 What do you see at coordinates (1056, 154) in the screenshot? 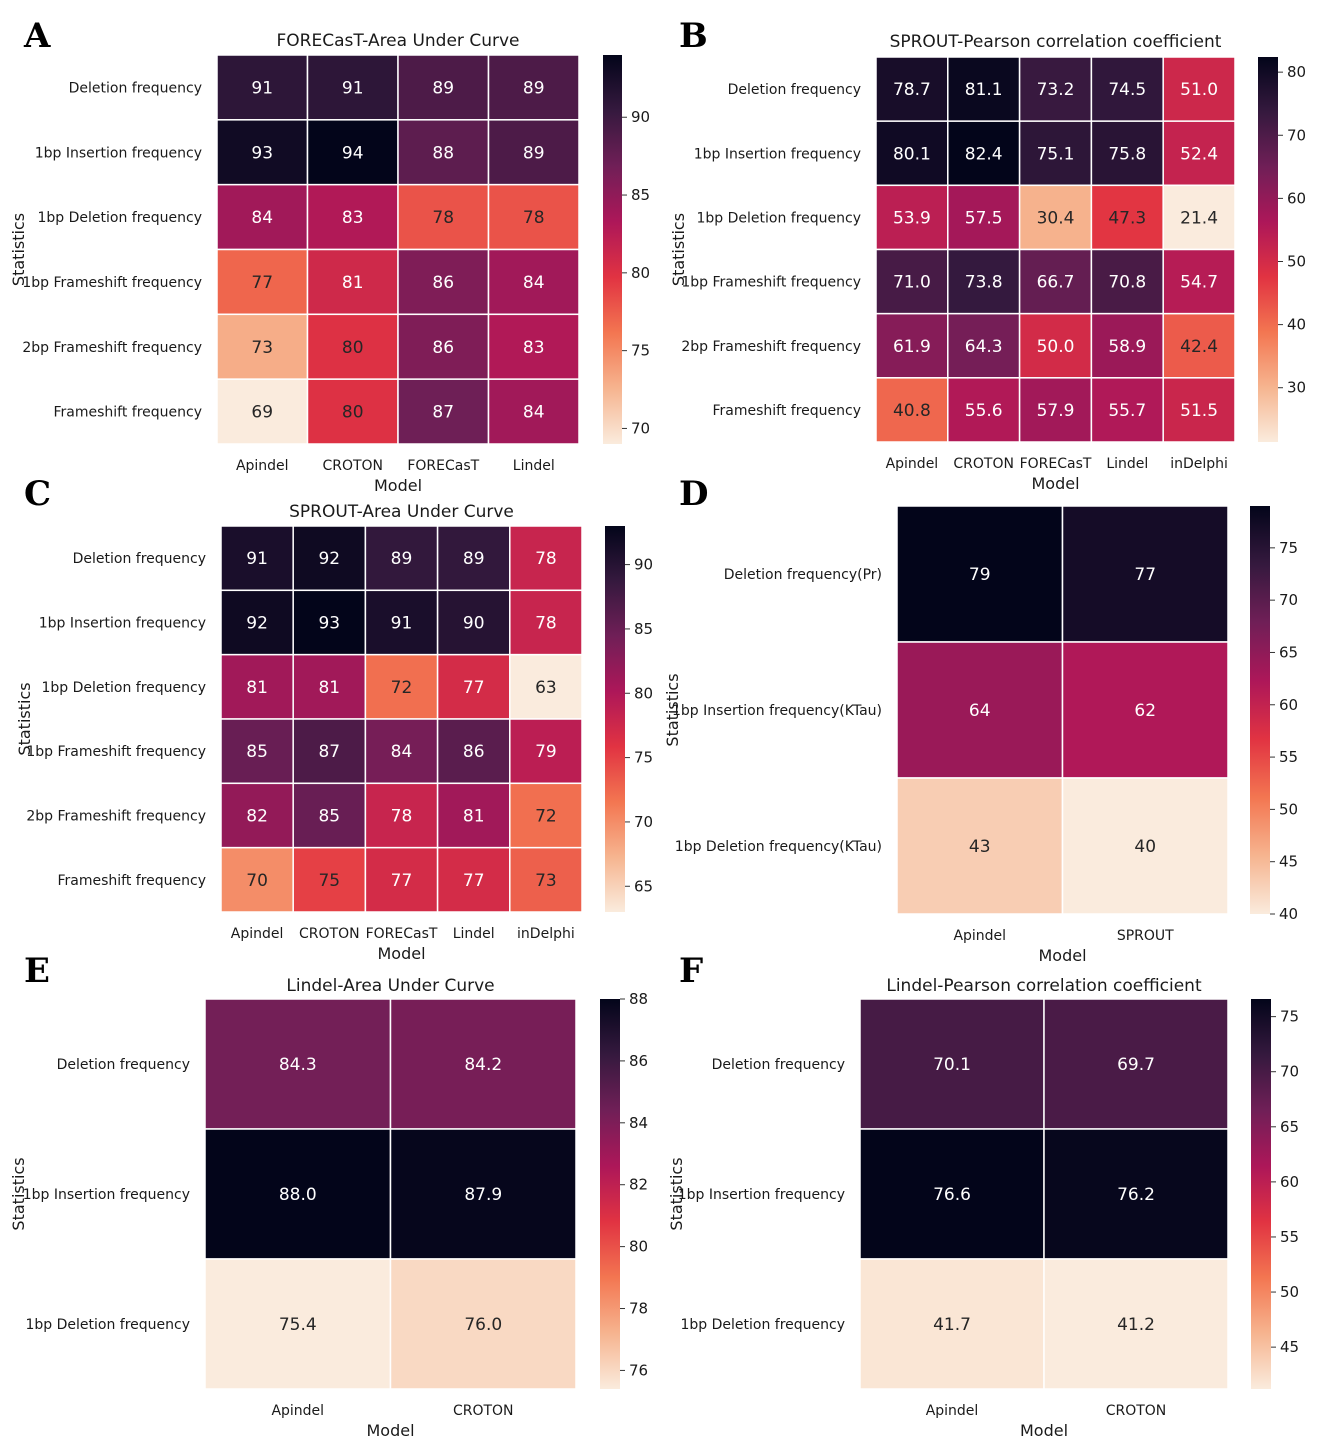
I see `cell-label: 75.1` at bounding box center [1056, 154].